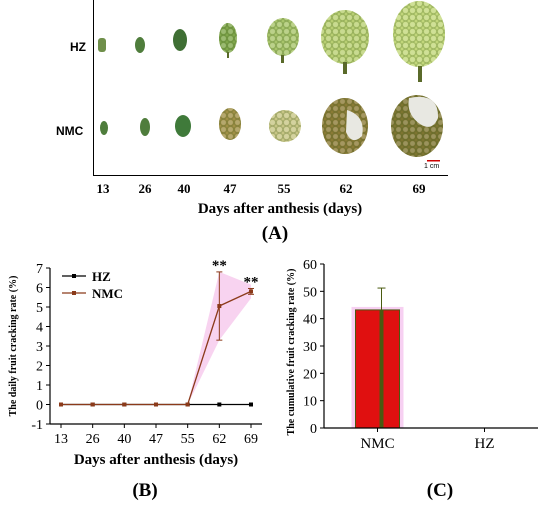  I want to click on day-label-62: 62, so click(346, 188).